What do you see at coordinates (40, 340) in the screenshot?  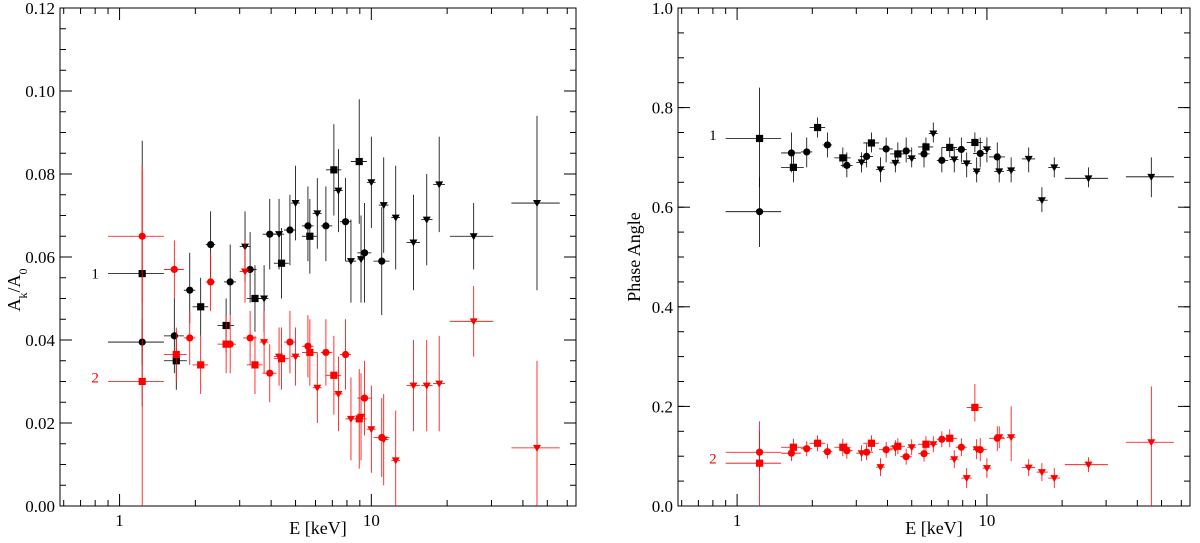 I see `y-tick-label: 0.04` at bounding box center [40, 340].